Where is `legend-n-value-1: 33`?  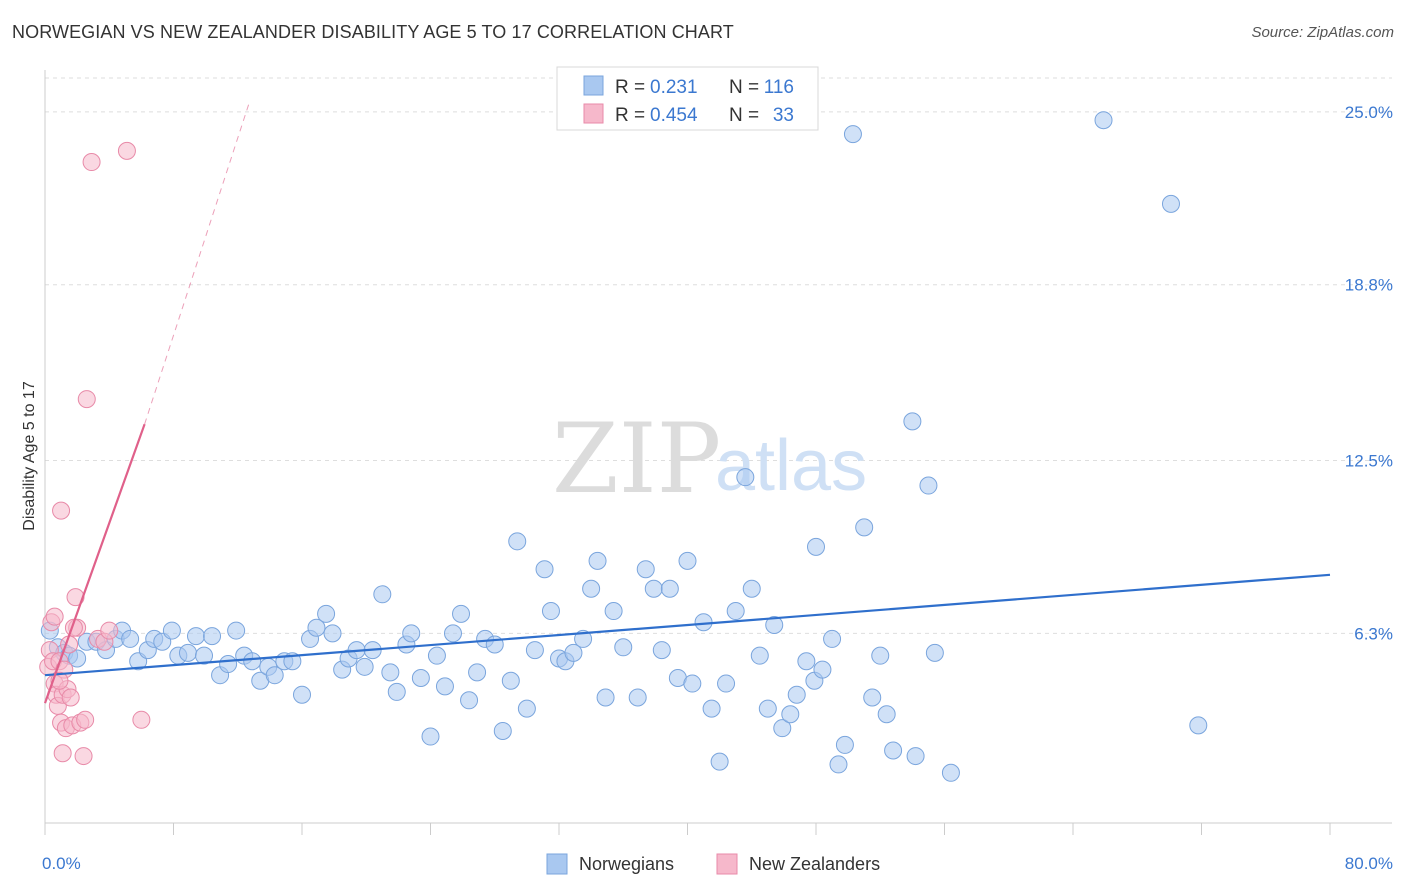 legend-n-value-1: 33 is located at coordinates (783, 115).